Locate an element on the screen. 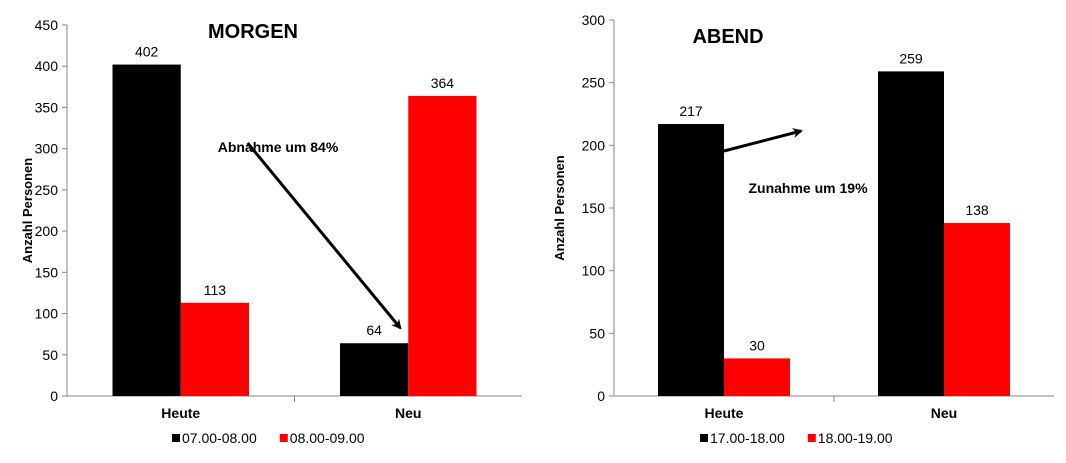 The width and height of the screenshot is (1066, 463). bar-value-label: 138 is located at coordinates (977, 210).